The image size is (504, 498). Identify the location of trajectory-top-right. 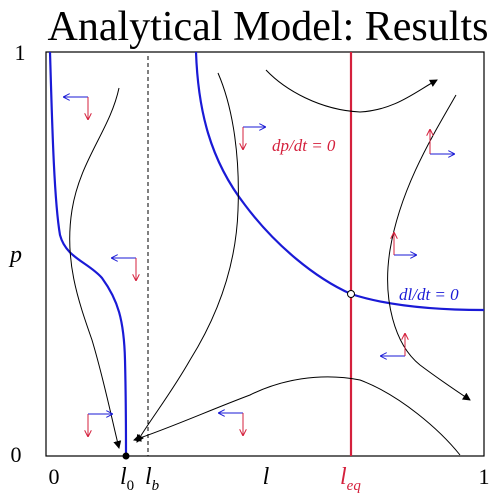
(351, 91).